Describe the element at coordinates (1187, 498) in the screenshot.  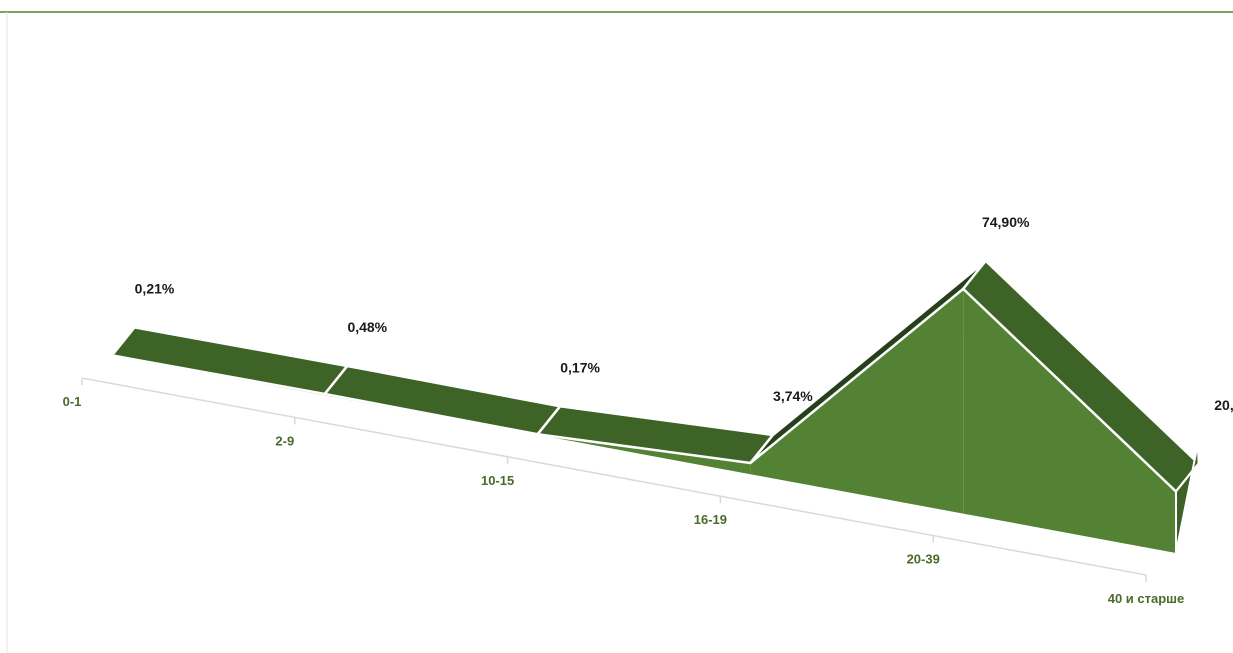
I see `ribbon-end-cap` at that location.